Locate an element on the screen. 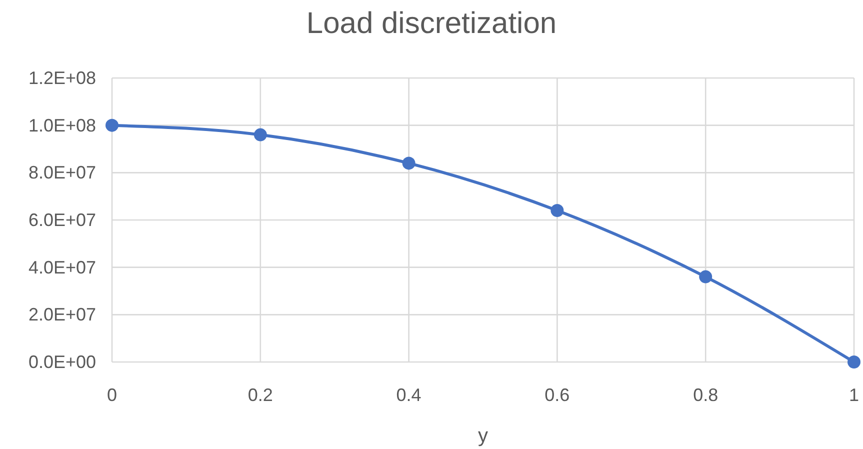 This screenshot has width=863, height=449. y-tick-label: 8.0E+07 is located at coordinates (62, 172).